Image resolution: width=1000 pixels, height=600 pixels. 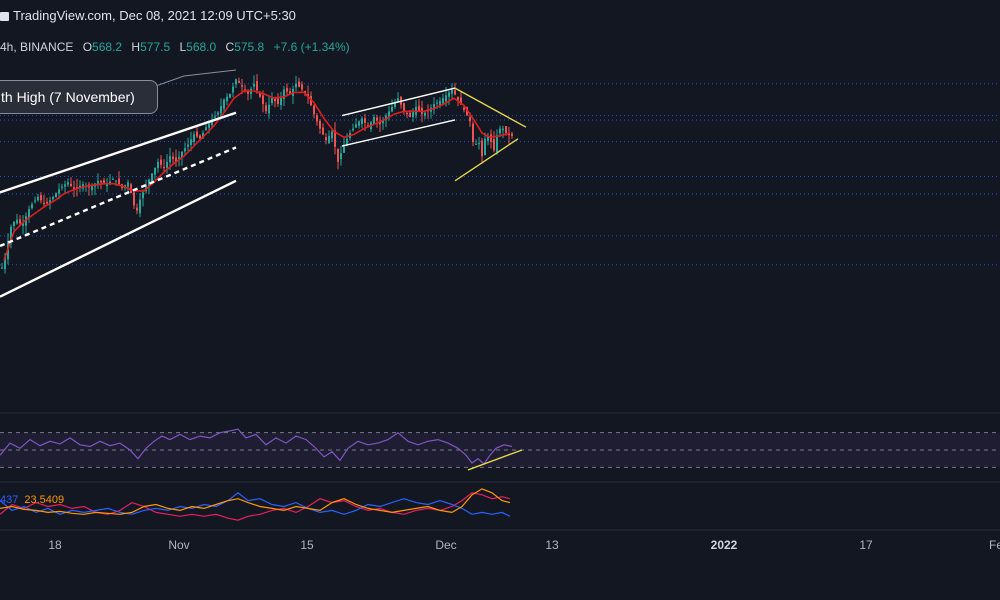 I want to click on adx-line, so click(x=255, y=501).